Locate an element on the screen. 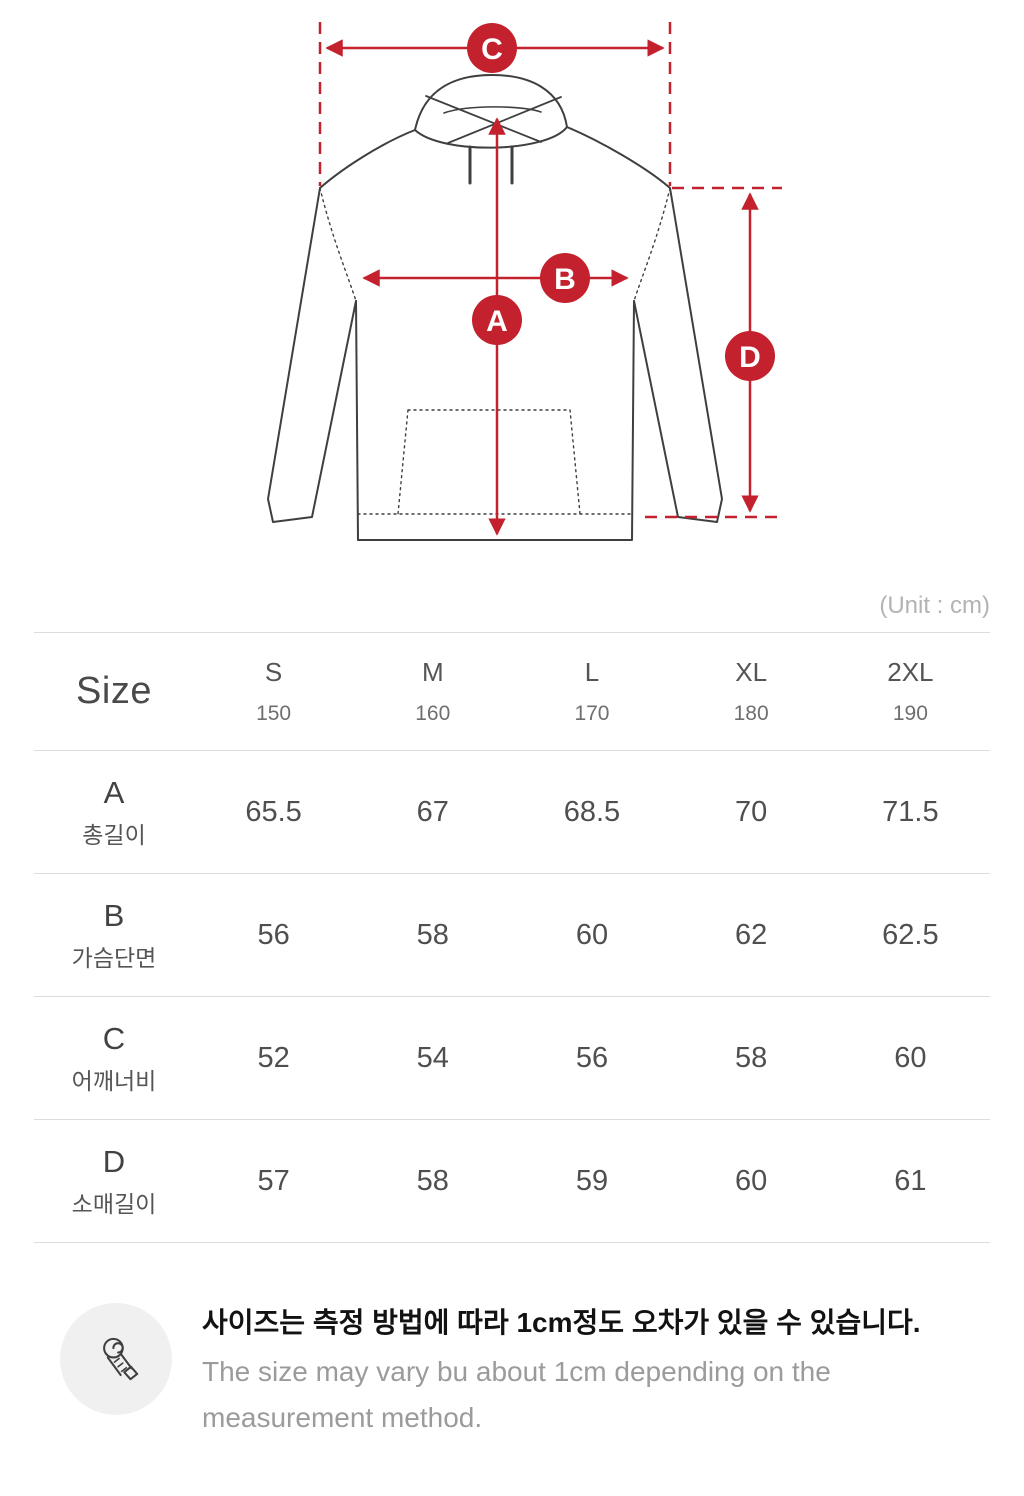  size-sublabel: 170 is located at coordinates (592, 713).